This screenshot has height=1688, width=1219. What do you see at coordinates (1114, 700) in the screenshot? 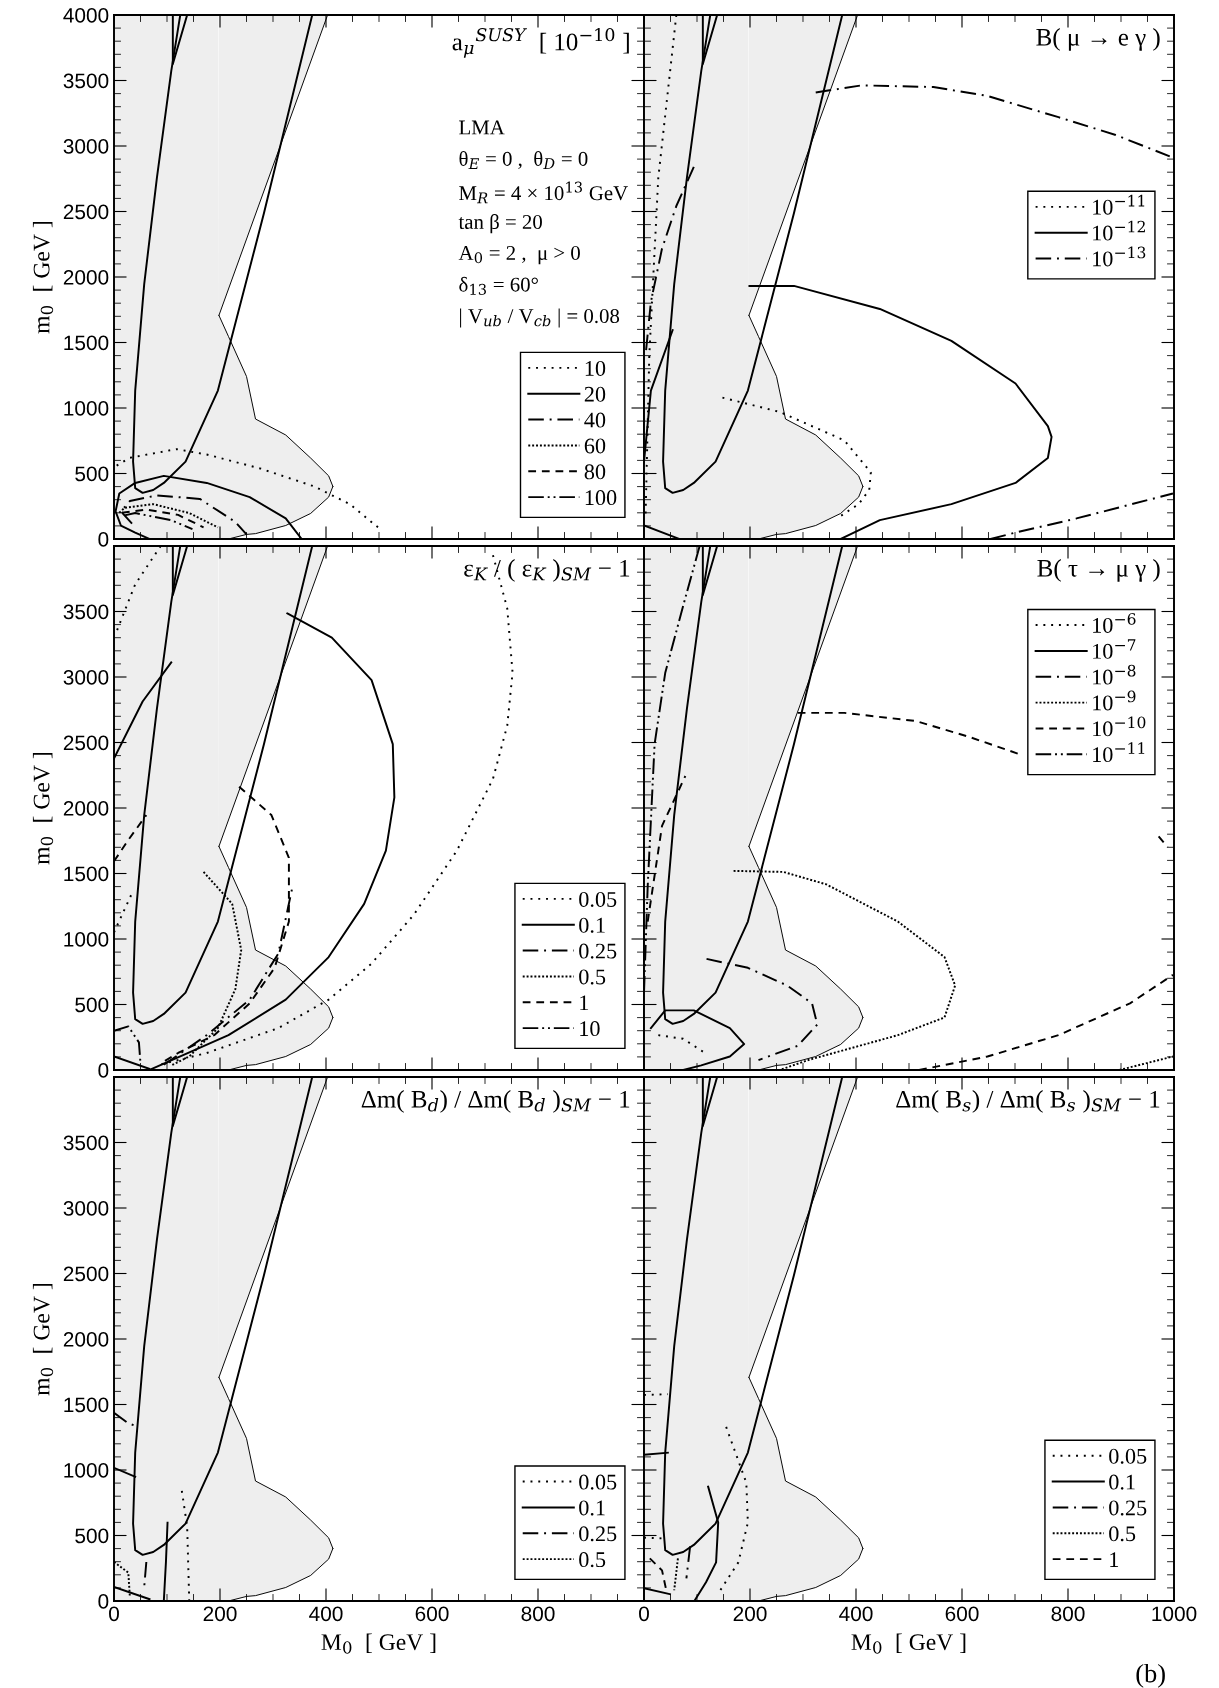
I see `legend-label: 10$^{−9}$` at bounding box center [1114, 700].